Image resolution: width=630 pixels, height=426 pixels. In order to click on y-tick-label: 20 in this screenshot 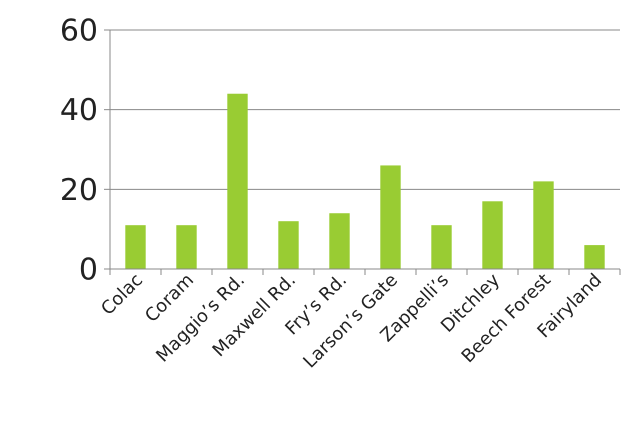, I will do `click(79, 190)`.